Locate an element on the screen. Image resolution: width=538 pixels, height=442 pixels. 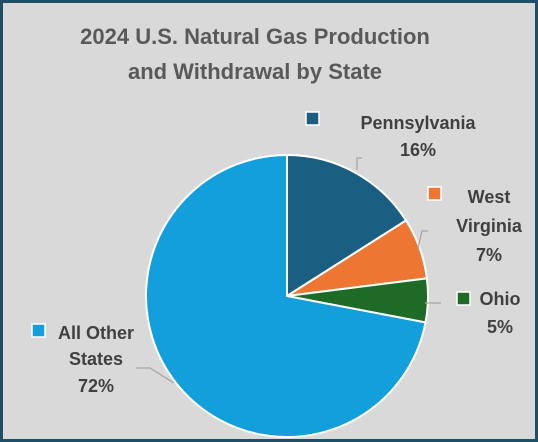
label-west-virginia-name-1: West is located at coordinates (489, 197).